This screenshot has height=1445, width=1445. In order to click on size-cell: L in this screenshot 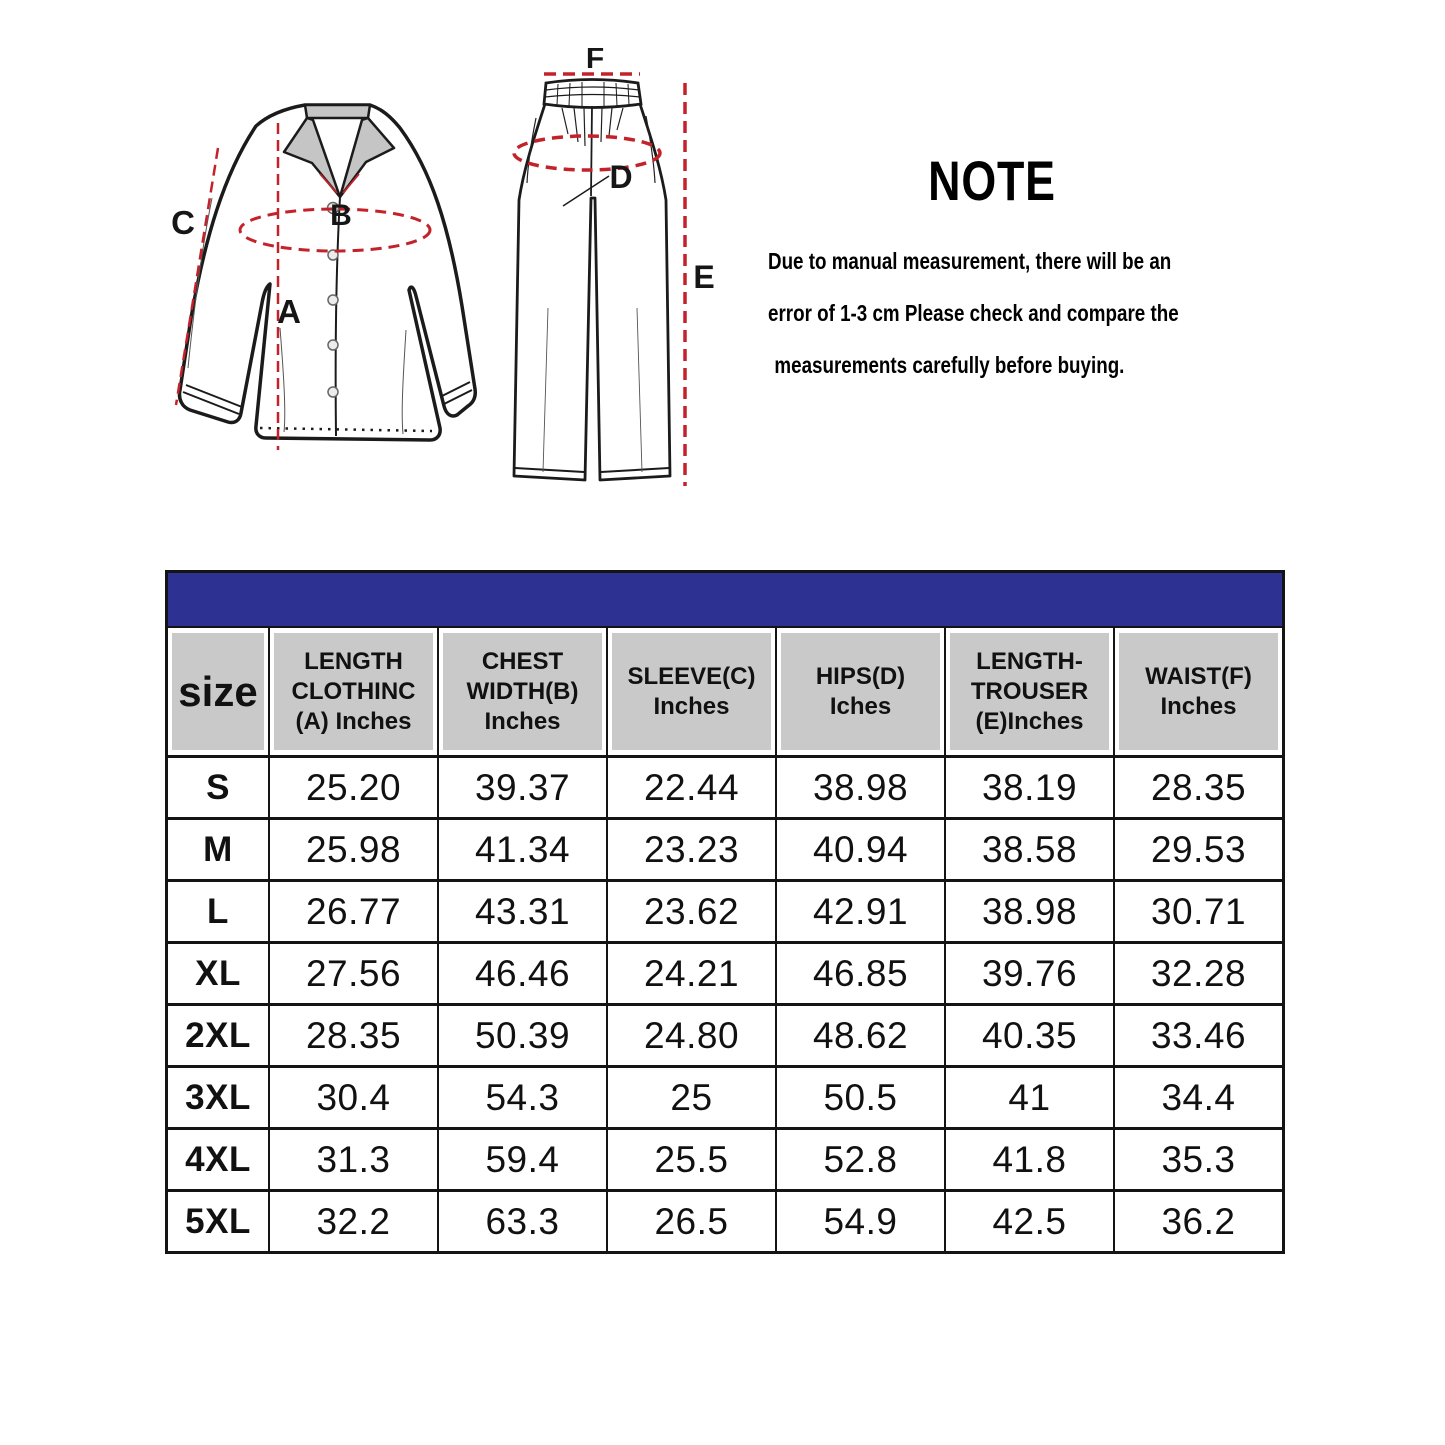, I will do `click(218, 910)`.